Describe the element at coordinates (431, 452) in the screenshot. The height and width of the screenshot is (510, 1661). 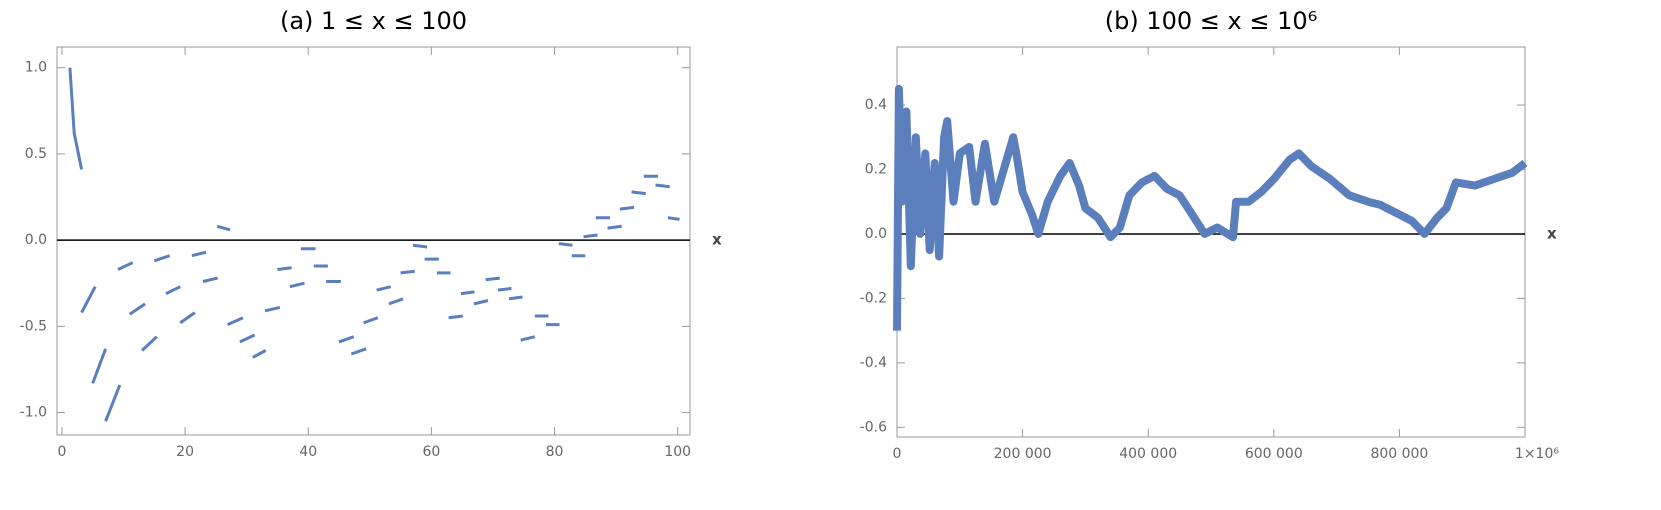
I see `x-tick-label: 60` at that location.